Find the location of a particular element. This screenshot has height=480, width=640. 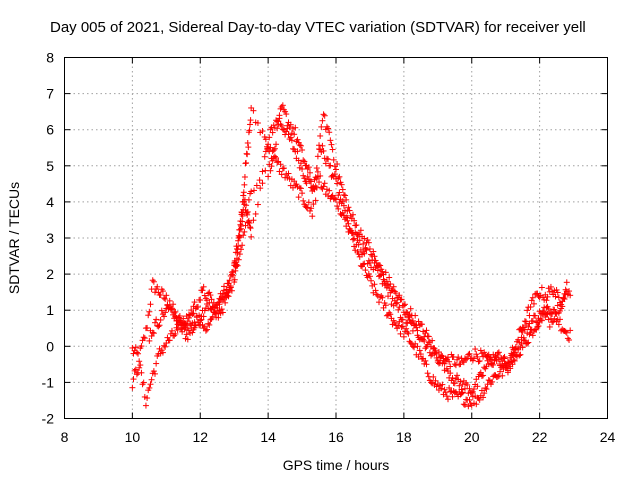

y-tick-label: -1 is located at coordinates (48, 382).